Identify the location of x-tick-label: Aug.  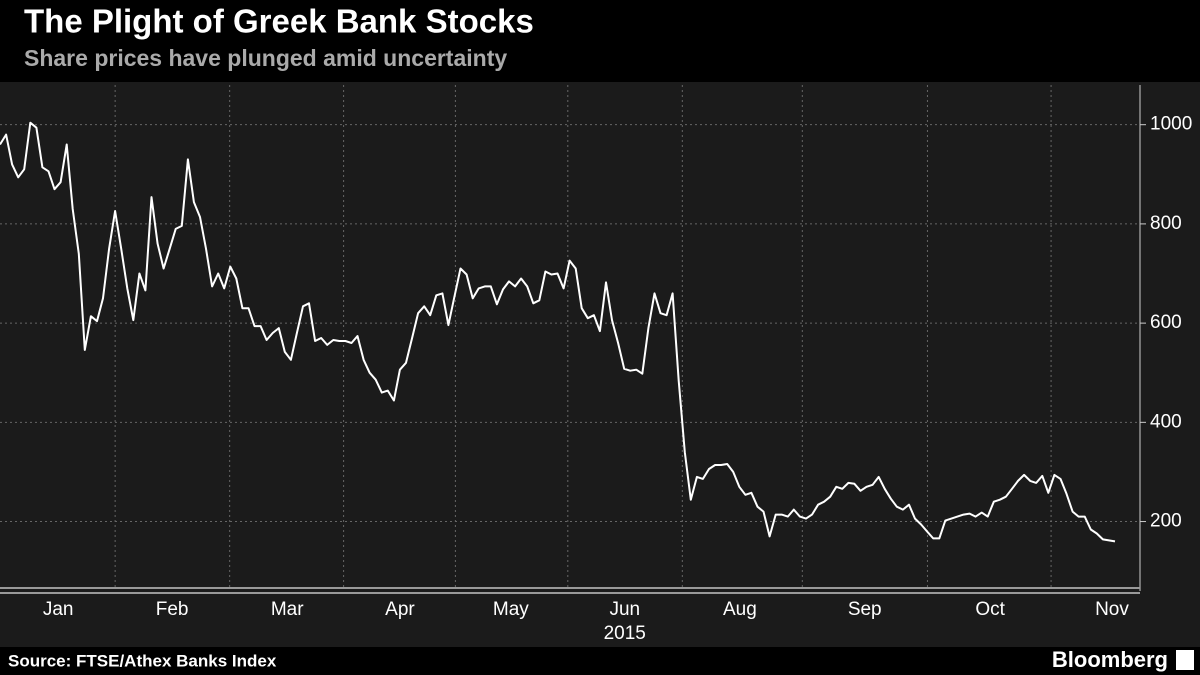
(740, 609).